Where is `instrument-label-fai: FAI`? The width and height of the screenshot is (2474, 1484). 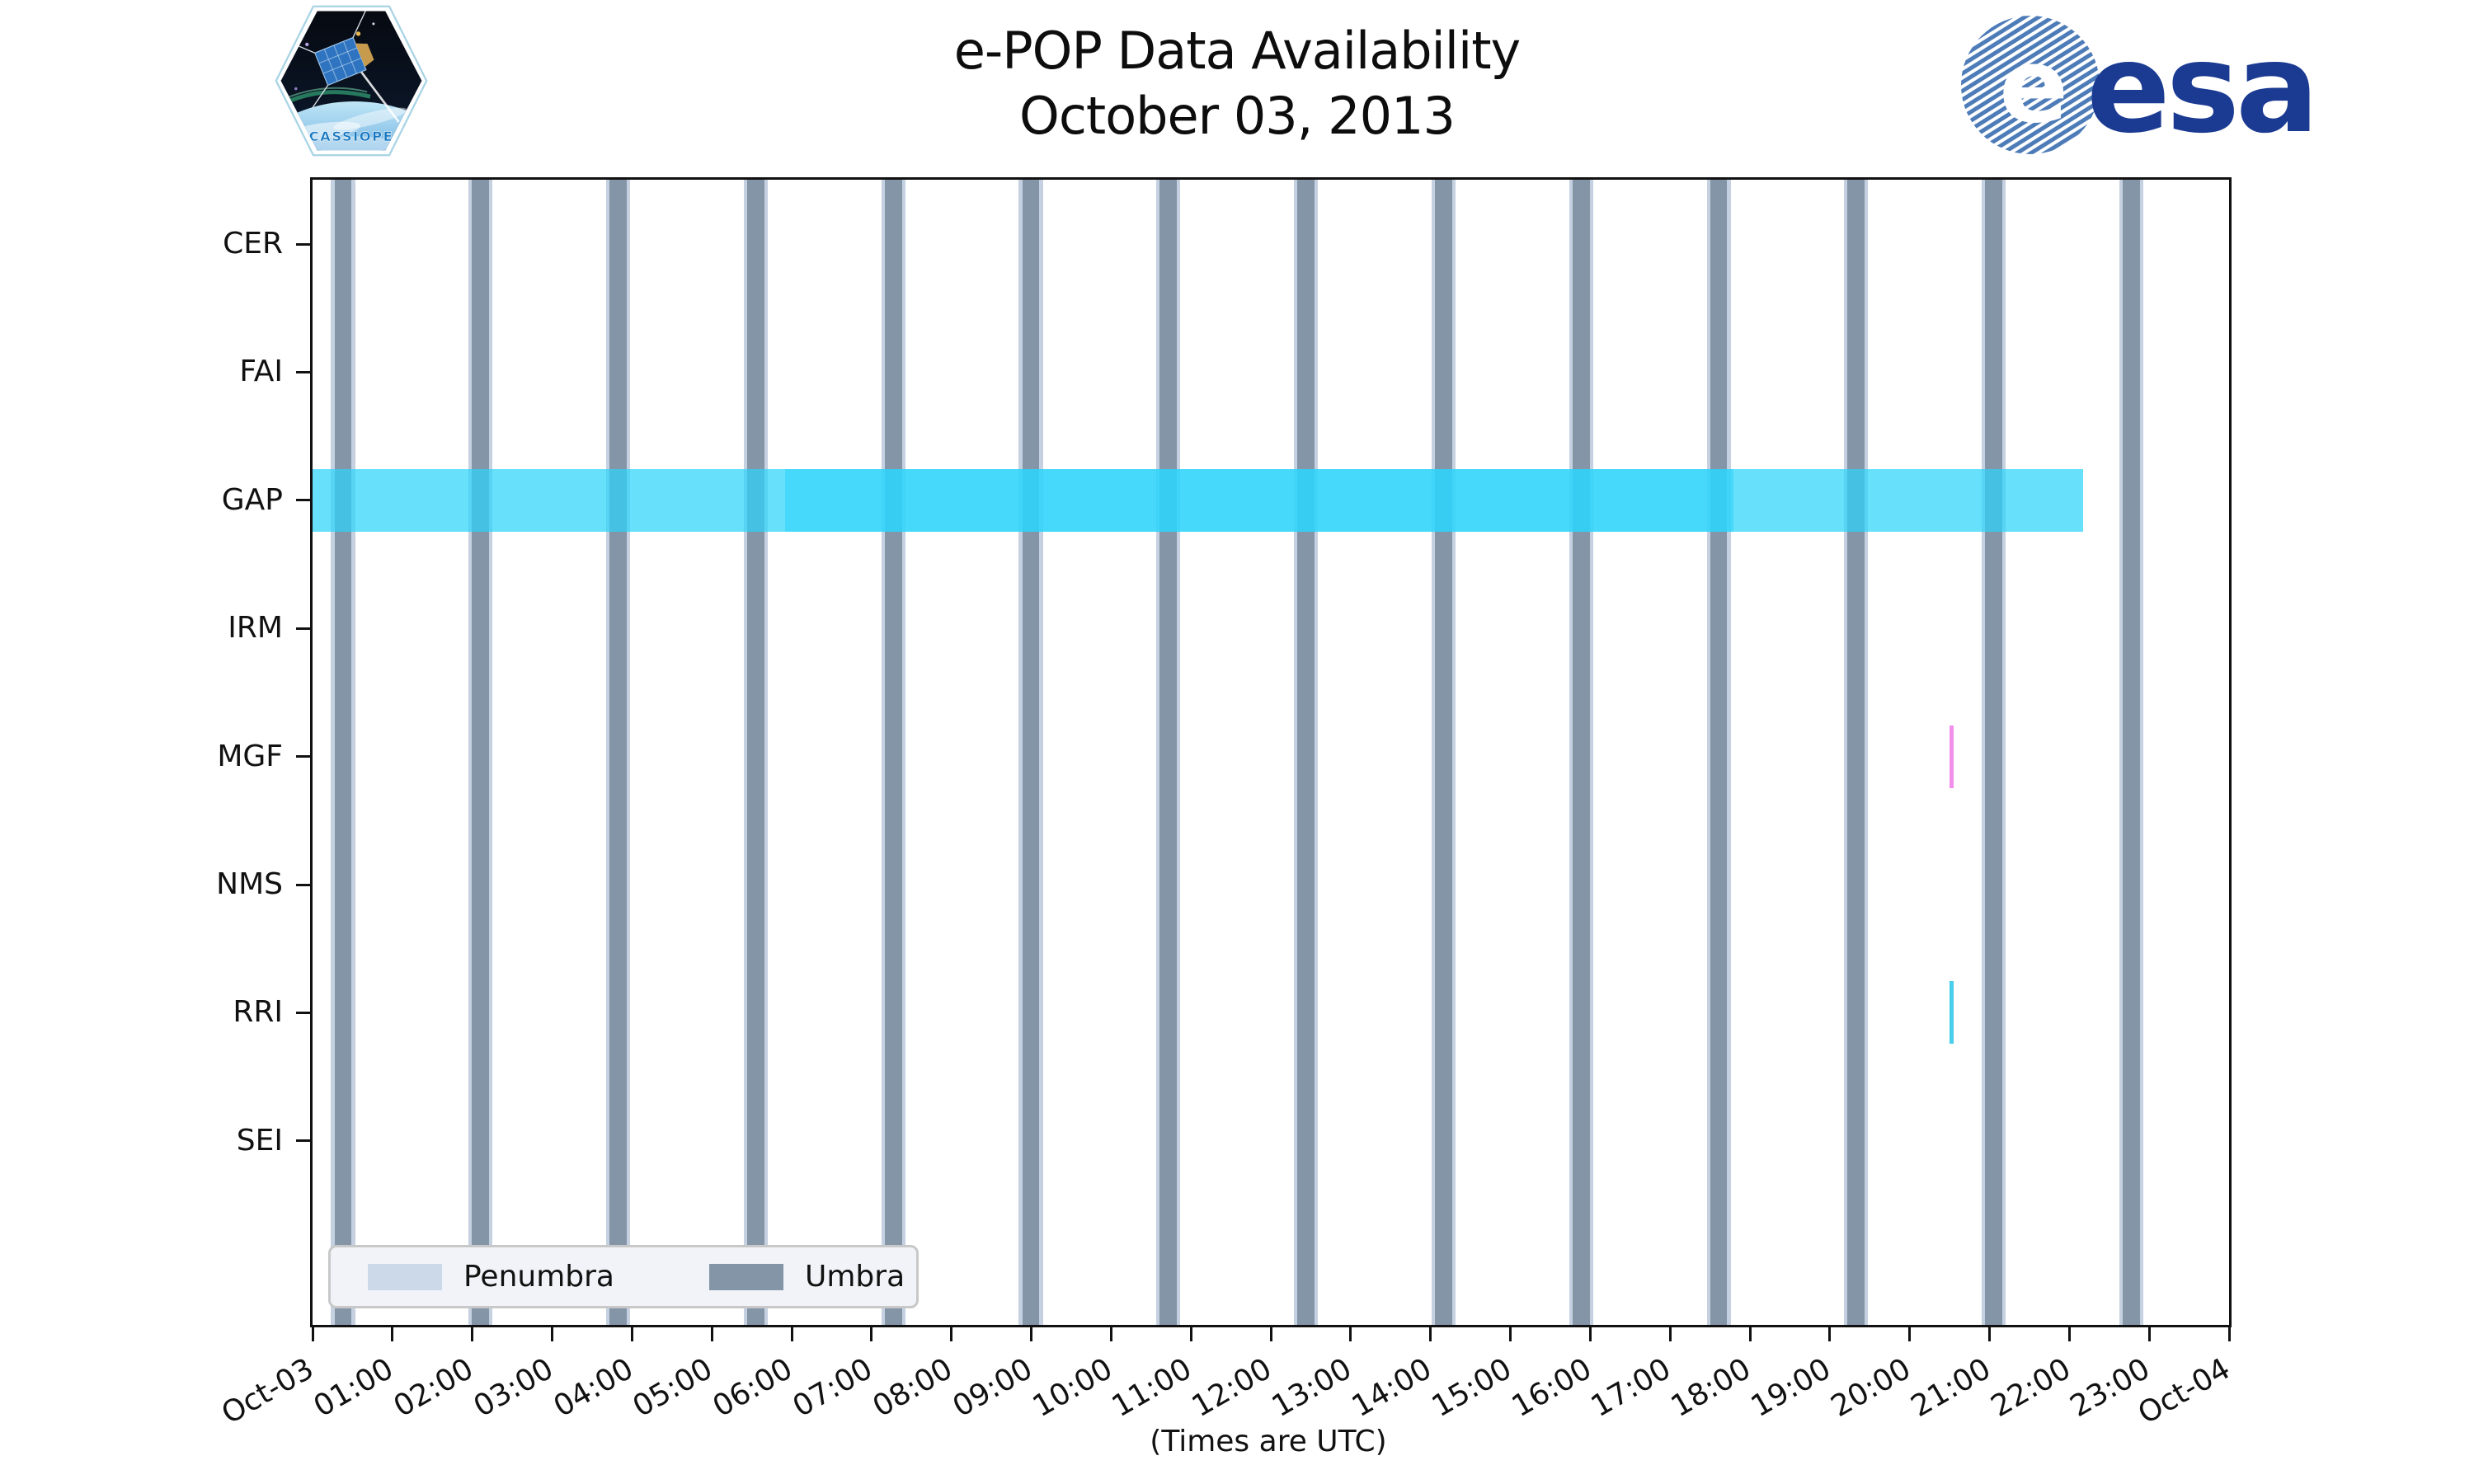
instrument-label-fai: FAI is located at coordinates (261, 372).